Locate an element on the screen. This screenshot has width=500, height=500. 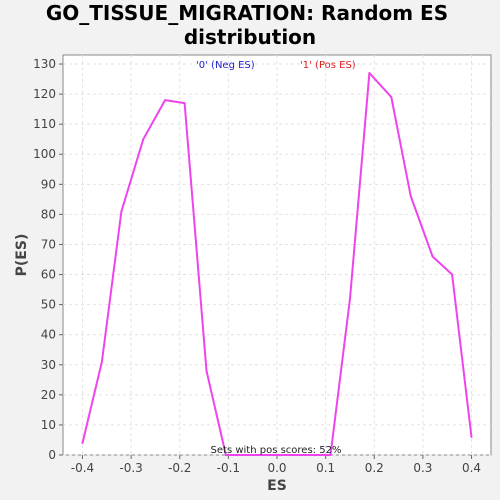
legend-neg-label: '0' (Neg ES) is located at coordinates (225, 65).